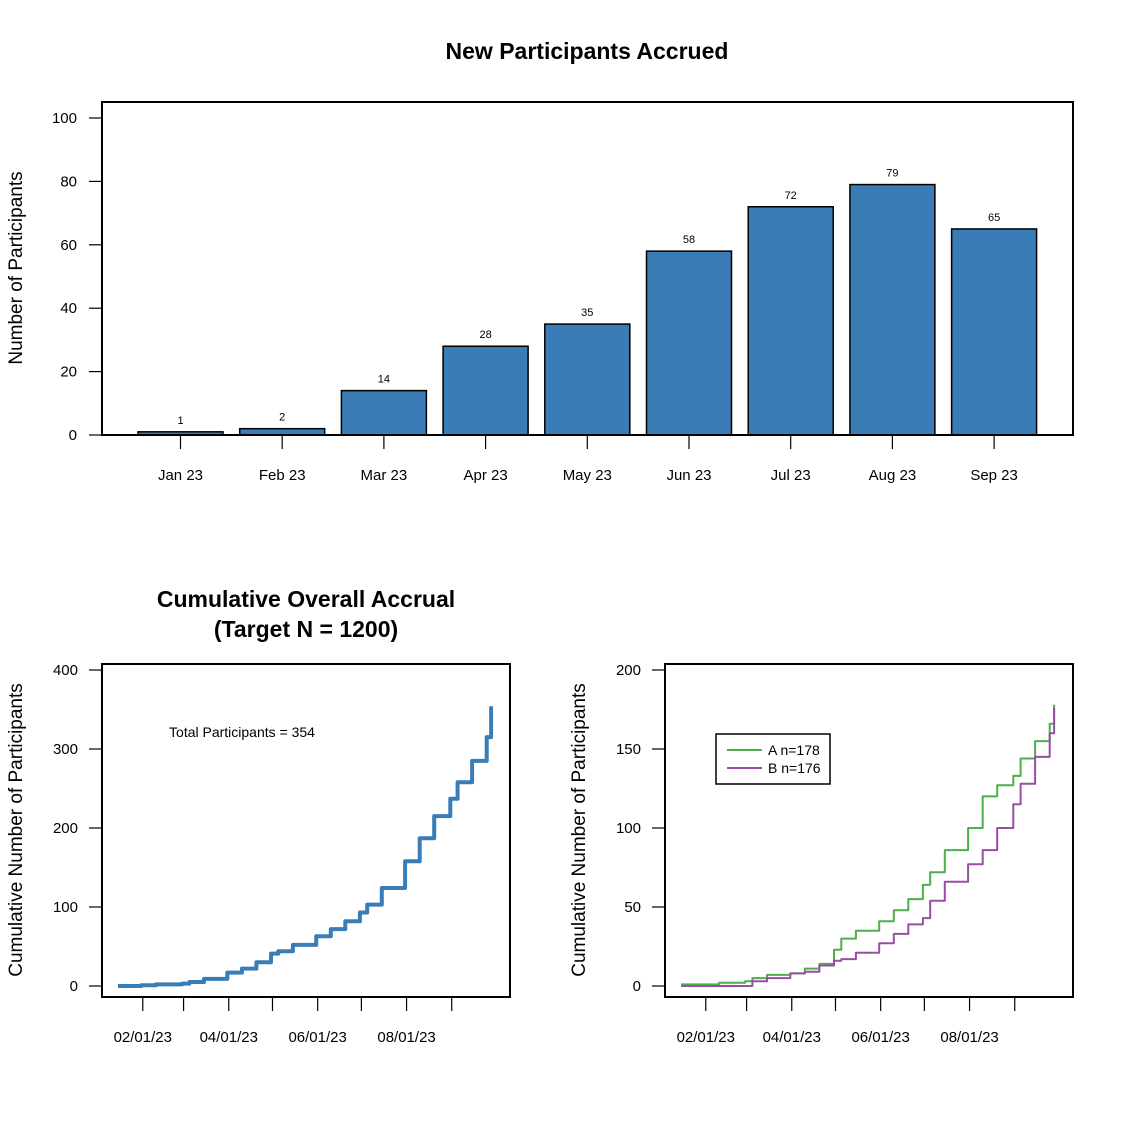  What do you see at coordinates (689, 240) in the screenshot?
I see `bar-data-label: 58` at bounding box center [689, 240].